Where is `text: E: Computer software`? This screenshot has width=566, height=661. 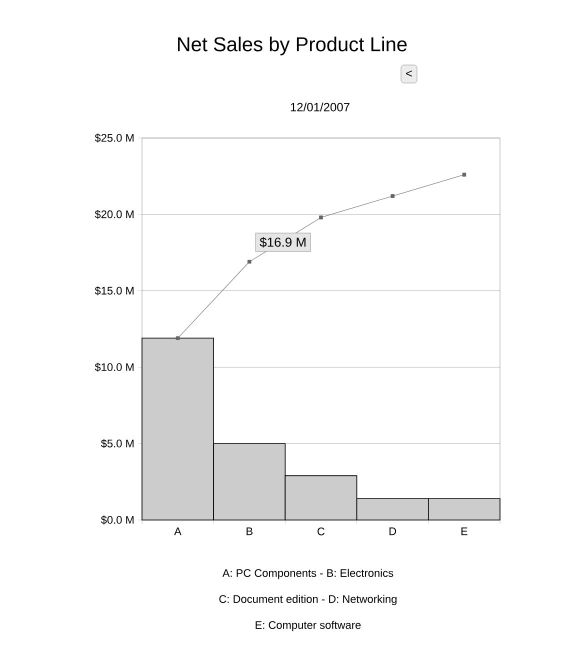
text: E: Computer software is located at coordinates (308, 626).